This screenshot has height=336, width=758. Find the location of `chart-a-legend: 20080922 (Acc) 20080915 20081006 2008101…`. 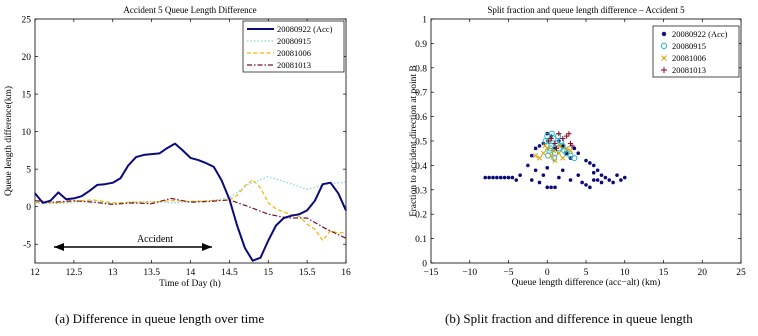

chart-a-legend: 20080922 (Acc) 20080915 20081006 2008101… is located at coordinates (293, 46).